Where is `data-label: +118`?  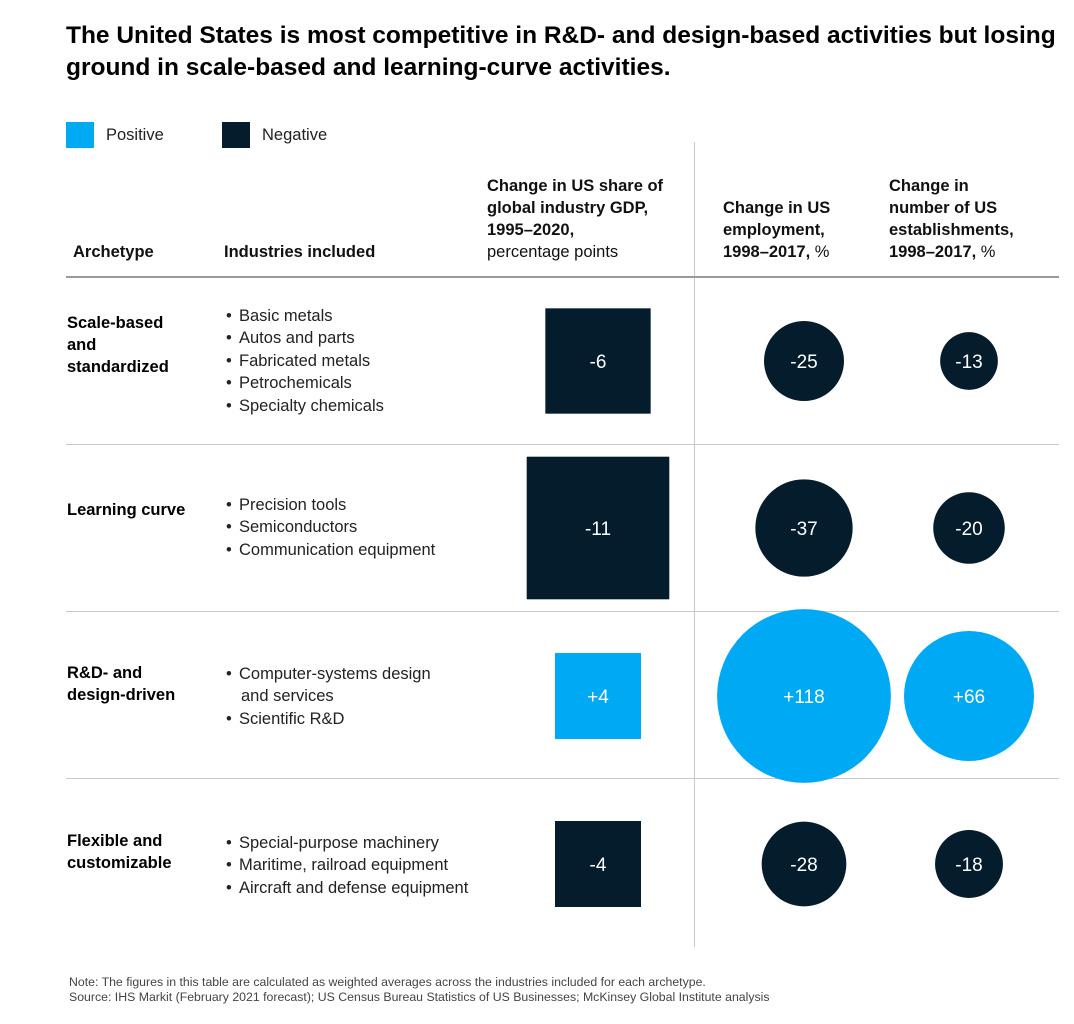
data-label: +118 is located at coordinates (803, 697).